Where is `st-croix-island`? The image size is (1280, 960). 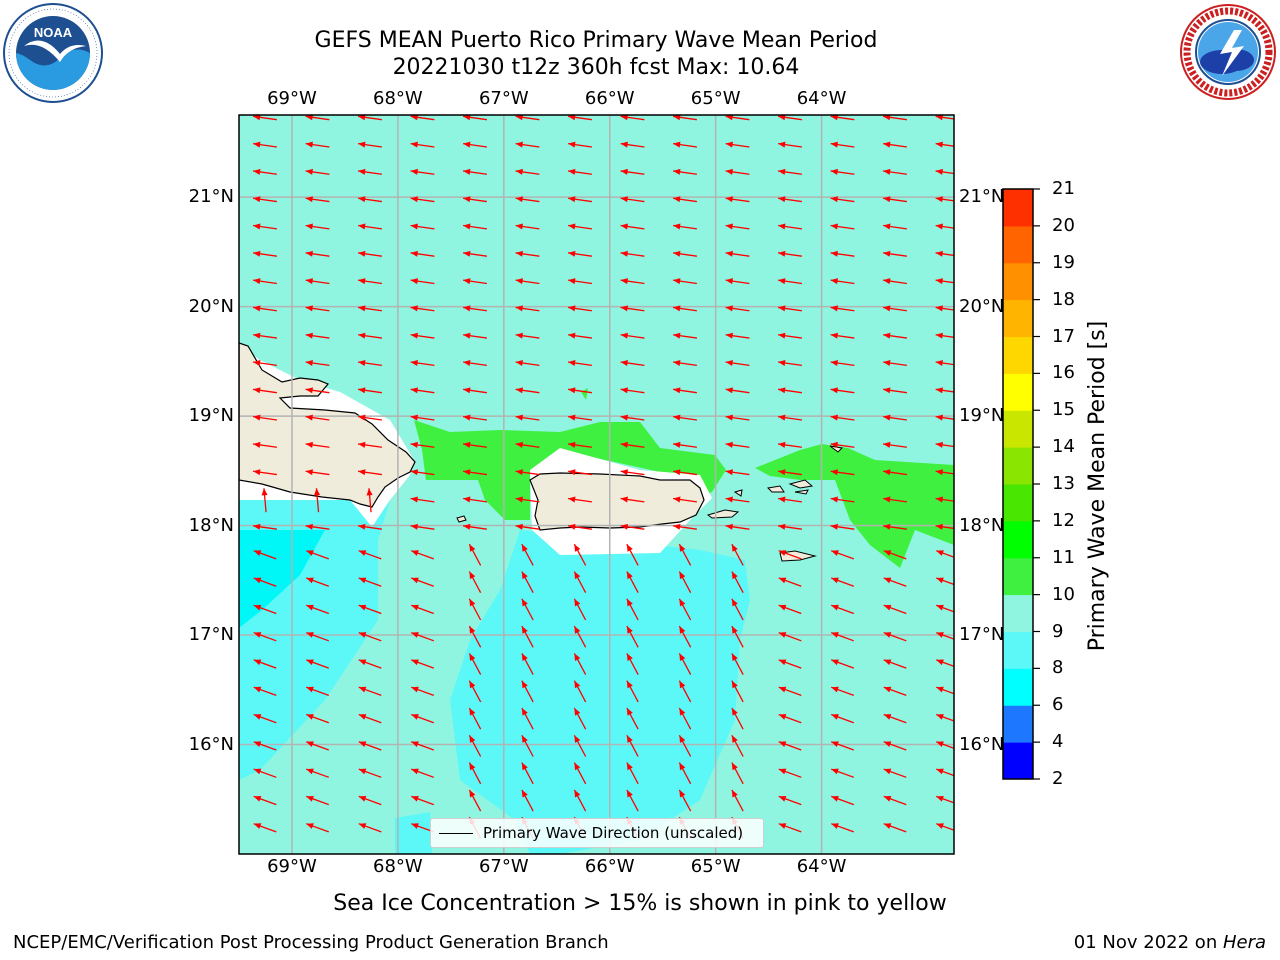 st-croix-island is located at coordinates (798, 556).